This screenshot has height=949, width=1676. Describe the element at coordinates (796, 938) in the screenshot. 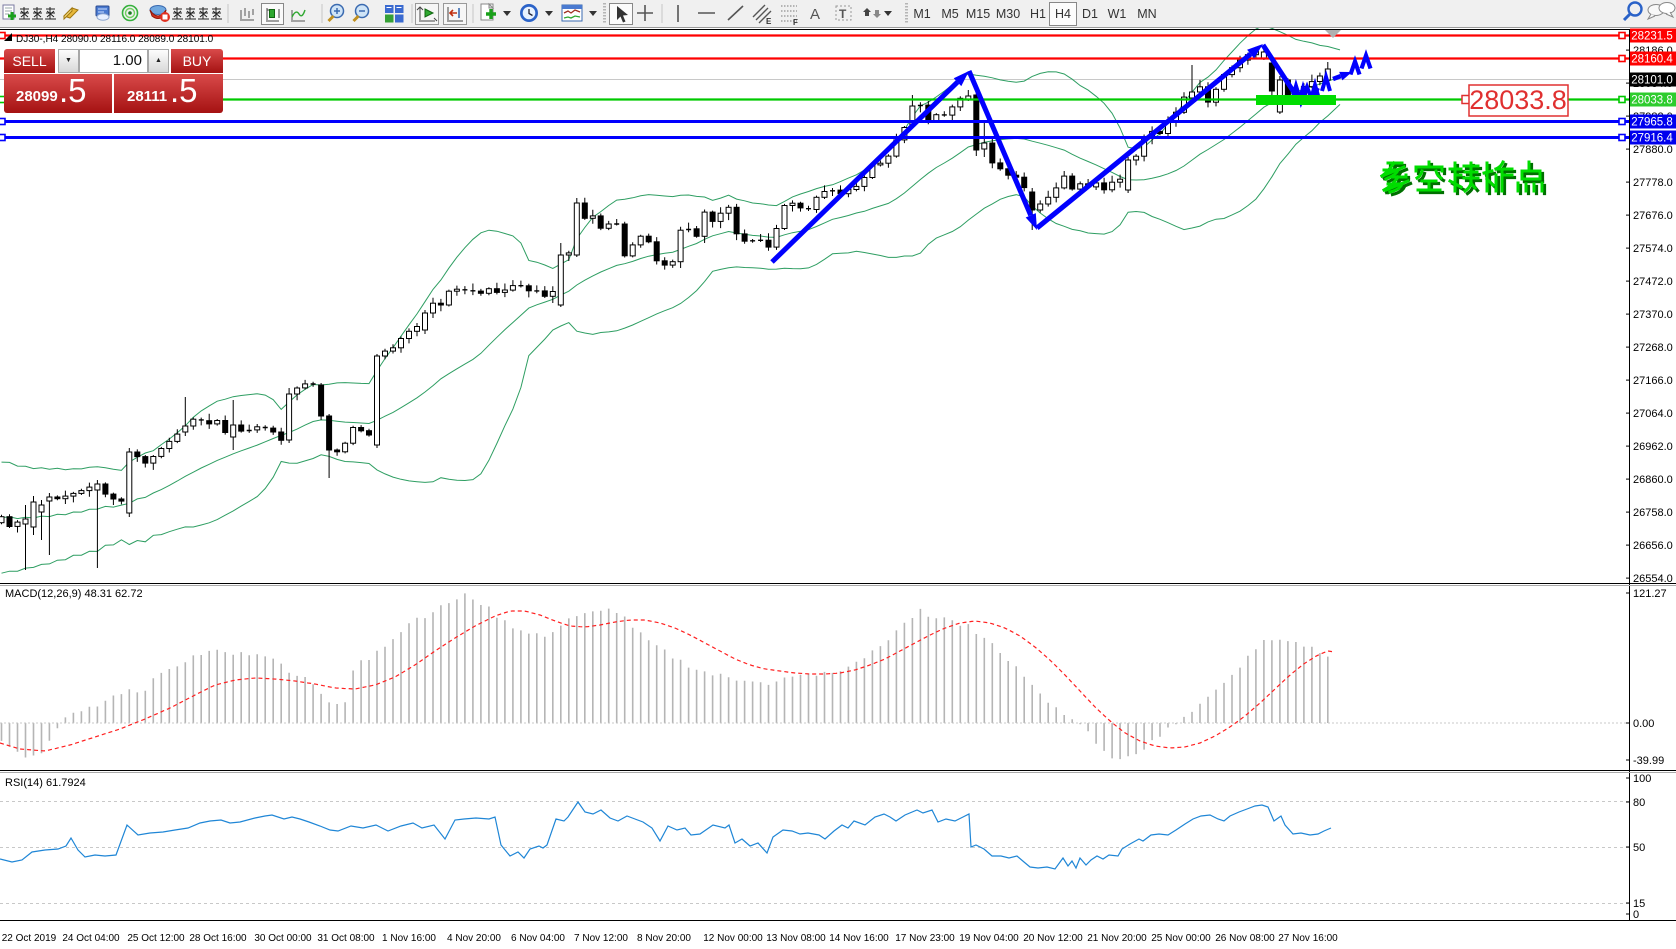

I see `svg-text: 13 Nov 08:00` at that location.